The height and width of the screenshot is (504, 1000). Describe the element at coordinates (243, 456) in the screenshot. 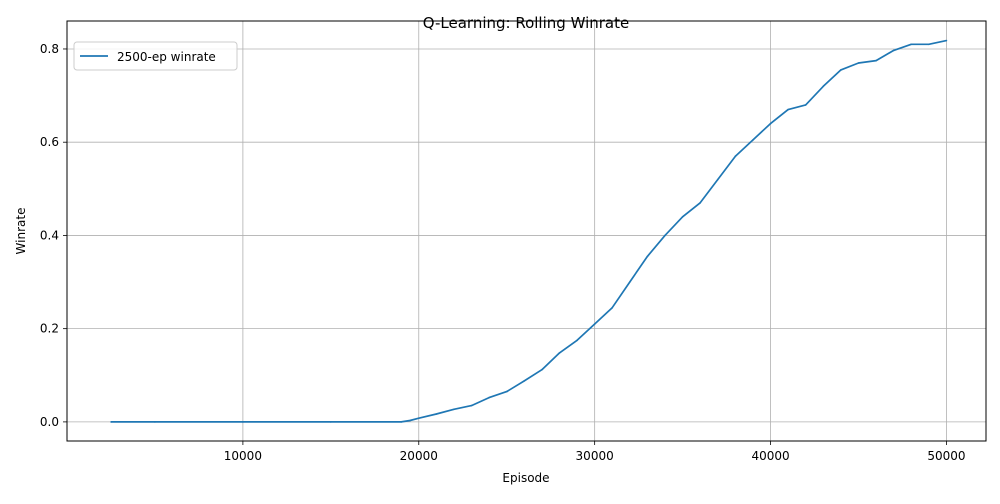

I see `x-tick-label: 10000` at that location.